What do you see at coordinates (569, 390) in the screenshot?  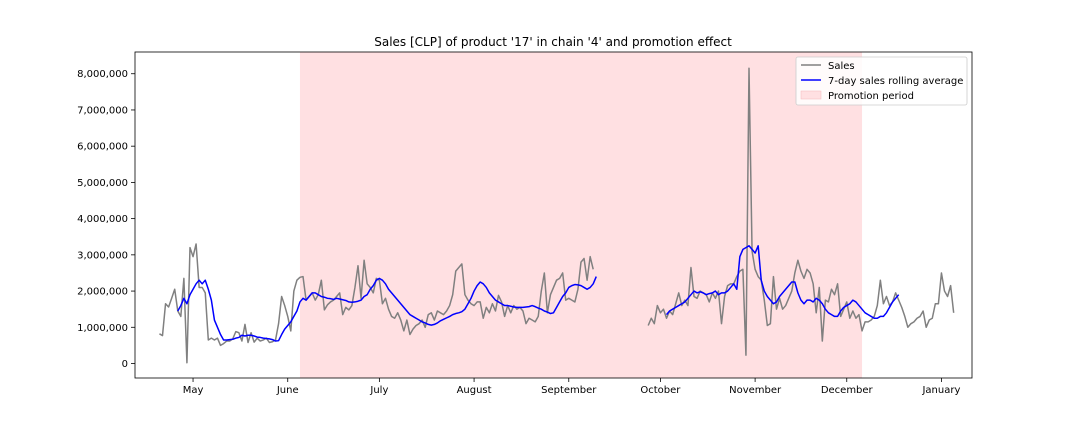 I see `x-tick-label: September` at bounding box center [569, 390].